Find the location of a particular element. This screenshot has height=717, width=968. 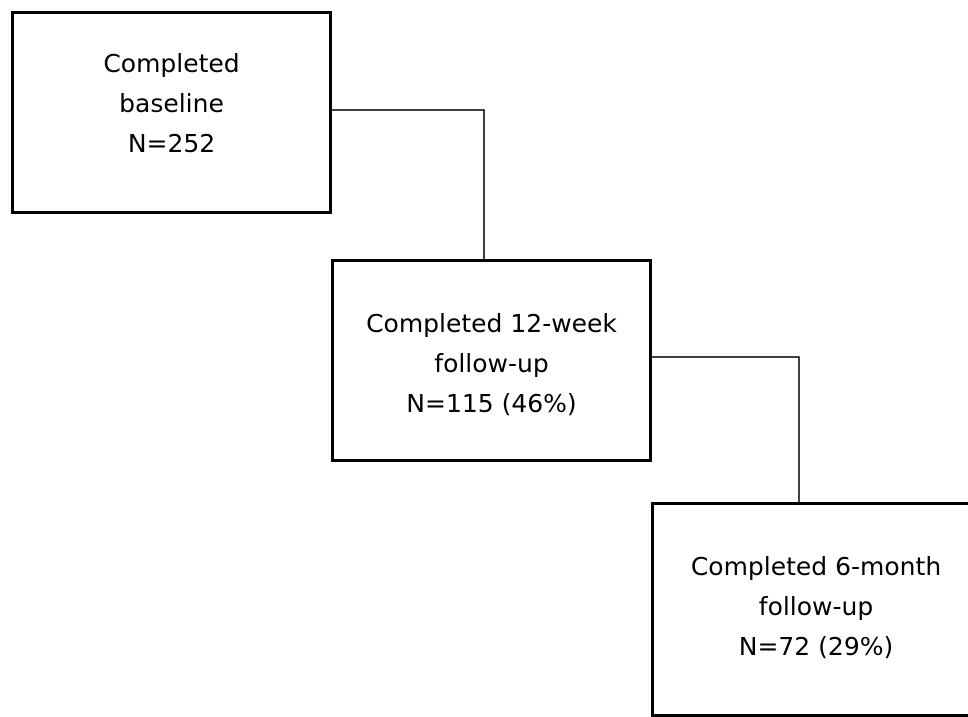

baseline-box: Completed baseline N=252 is located at coordinates (171, 112).